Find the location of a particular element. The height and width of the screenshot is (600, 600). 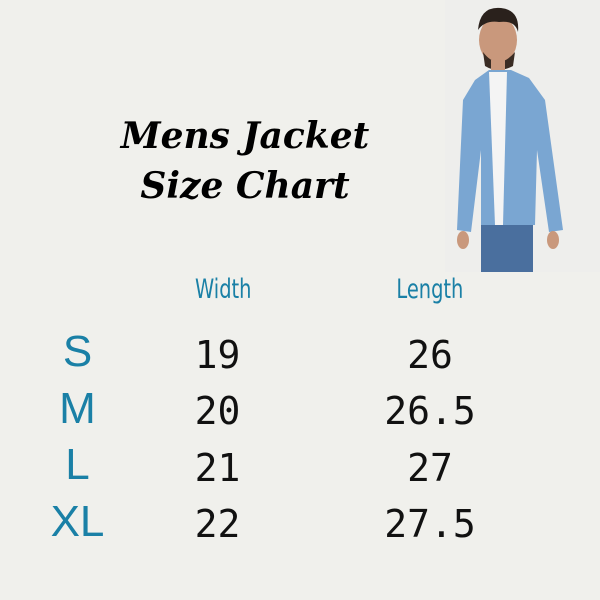

width-value: 19 is located at coordinates (217, 355).